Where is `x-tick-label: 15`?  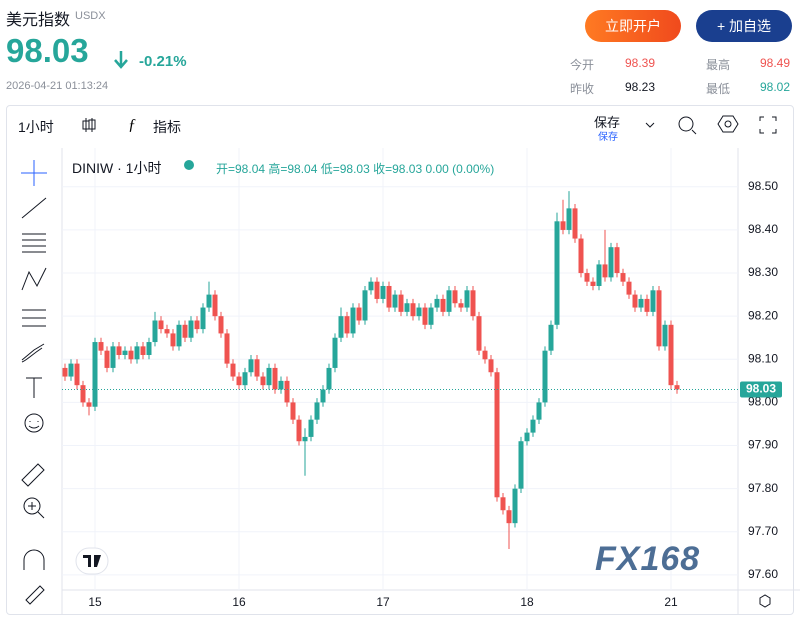 x-tick-label: 15 is located at coordinates (95, 602).